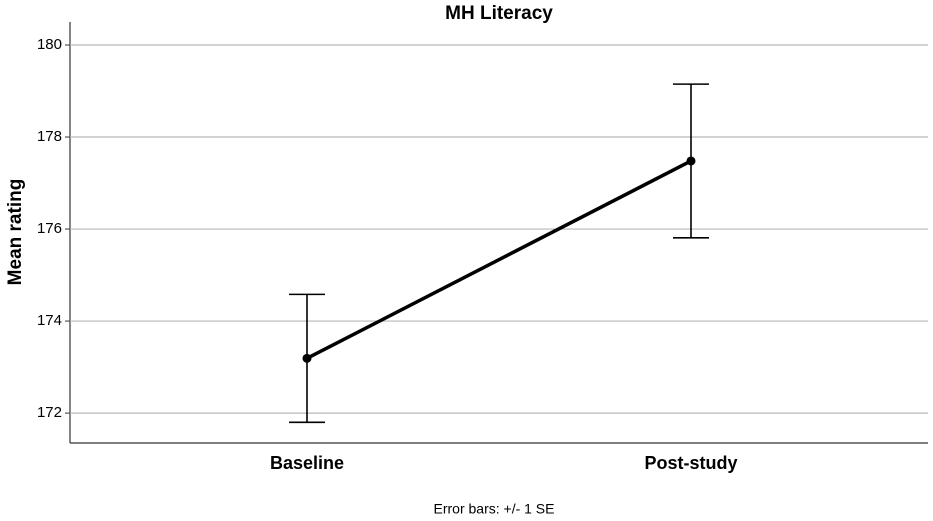 This screenshot has width=933, height=521. Describe the element at coordinates (49, 412) in the screenshot. I see `y-tick-label: 172` at that location.